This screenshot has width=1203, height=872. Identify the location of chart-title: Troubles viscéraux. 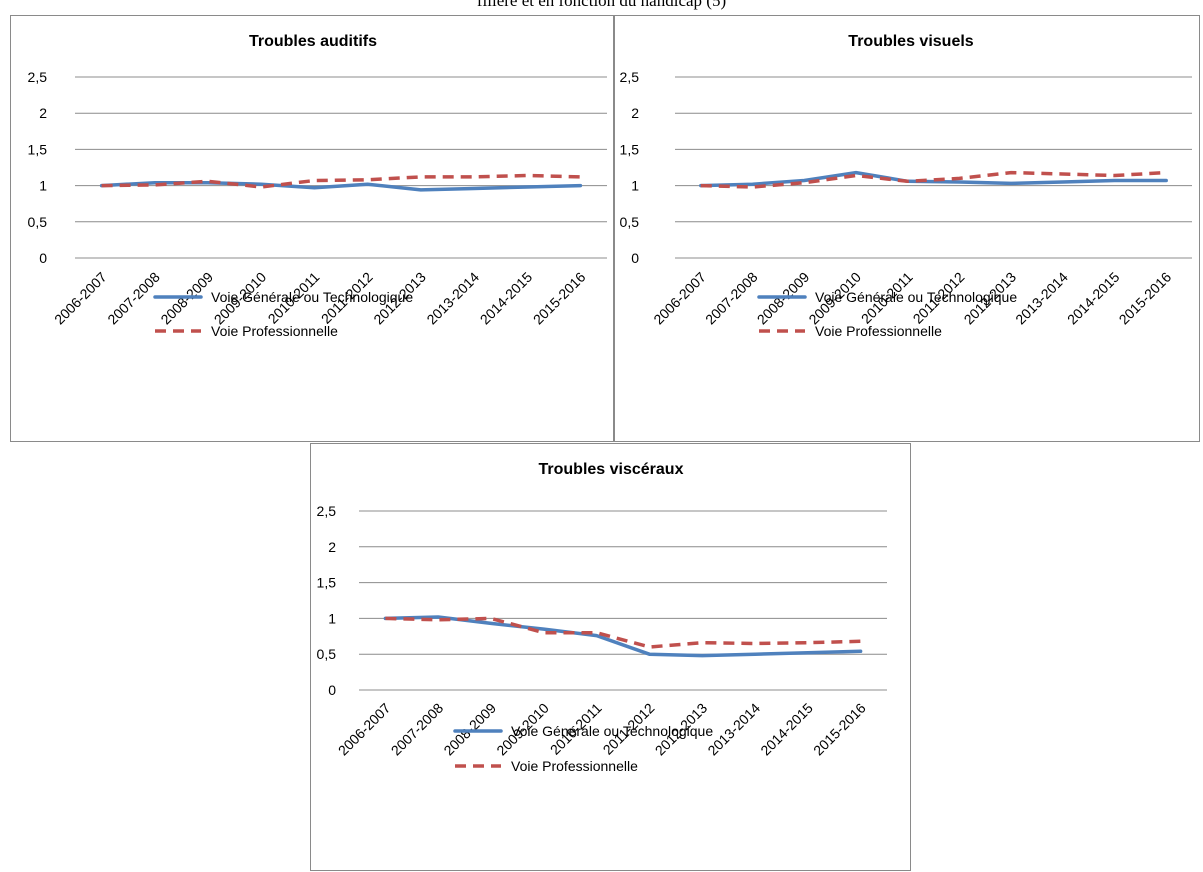
(611, 469).